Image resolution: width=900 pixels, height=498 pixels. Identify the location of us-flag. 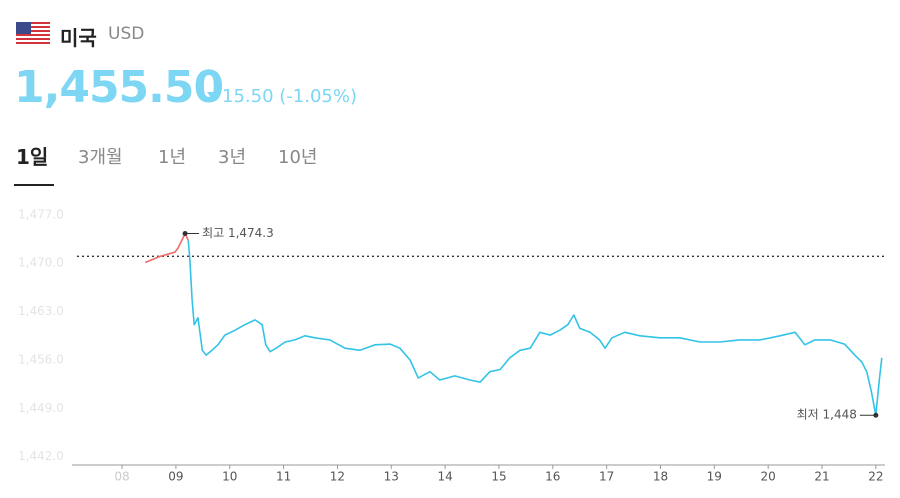
(33, 34).